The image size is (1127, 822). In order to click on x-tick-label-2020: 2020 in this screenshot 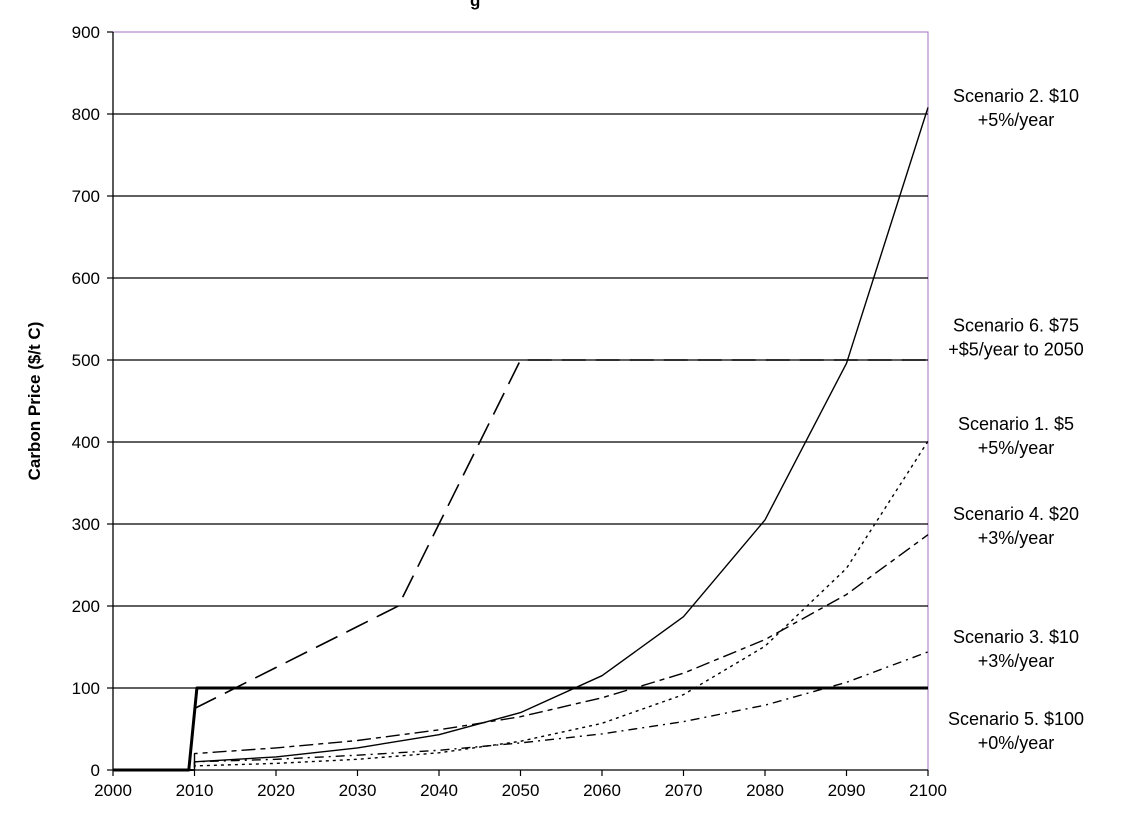, I will do `click(276, 790)`.